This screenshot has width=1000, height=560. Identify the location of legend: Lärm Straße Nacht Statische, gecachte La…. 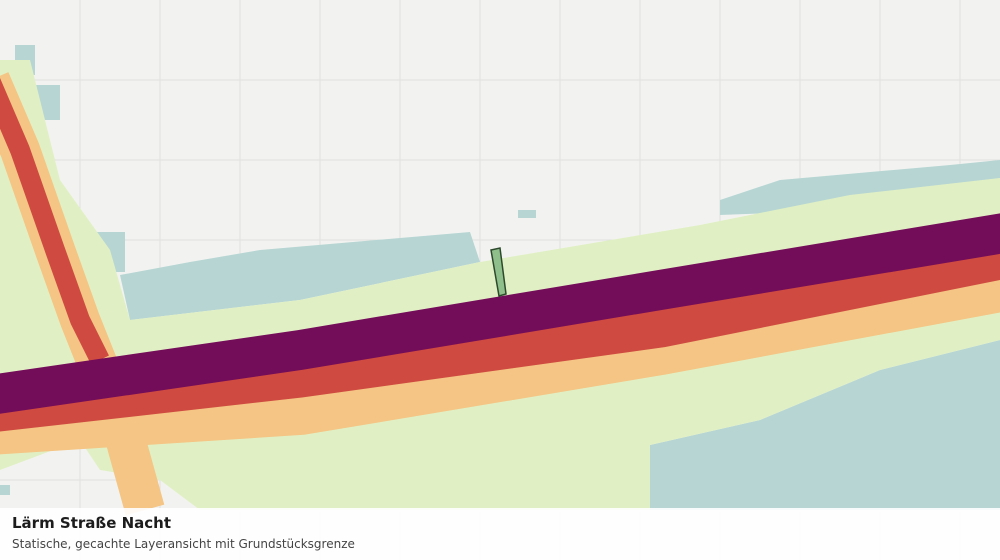
(500, 534).